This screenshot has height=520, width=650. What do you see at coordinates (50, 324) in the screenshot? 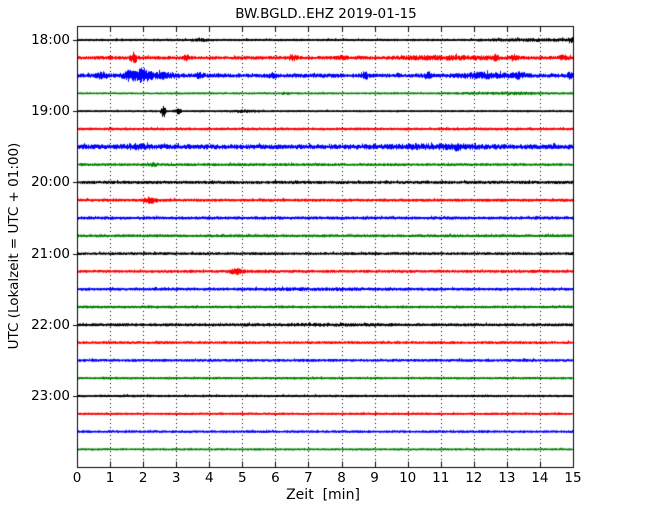
I see `y-tick-label: 22:00` at bounding box center [50, 324].